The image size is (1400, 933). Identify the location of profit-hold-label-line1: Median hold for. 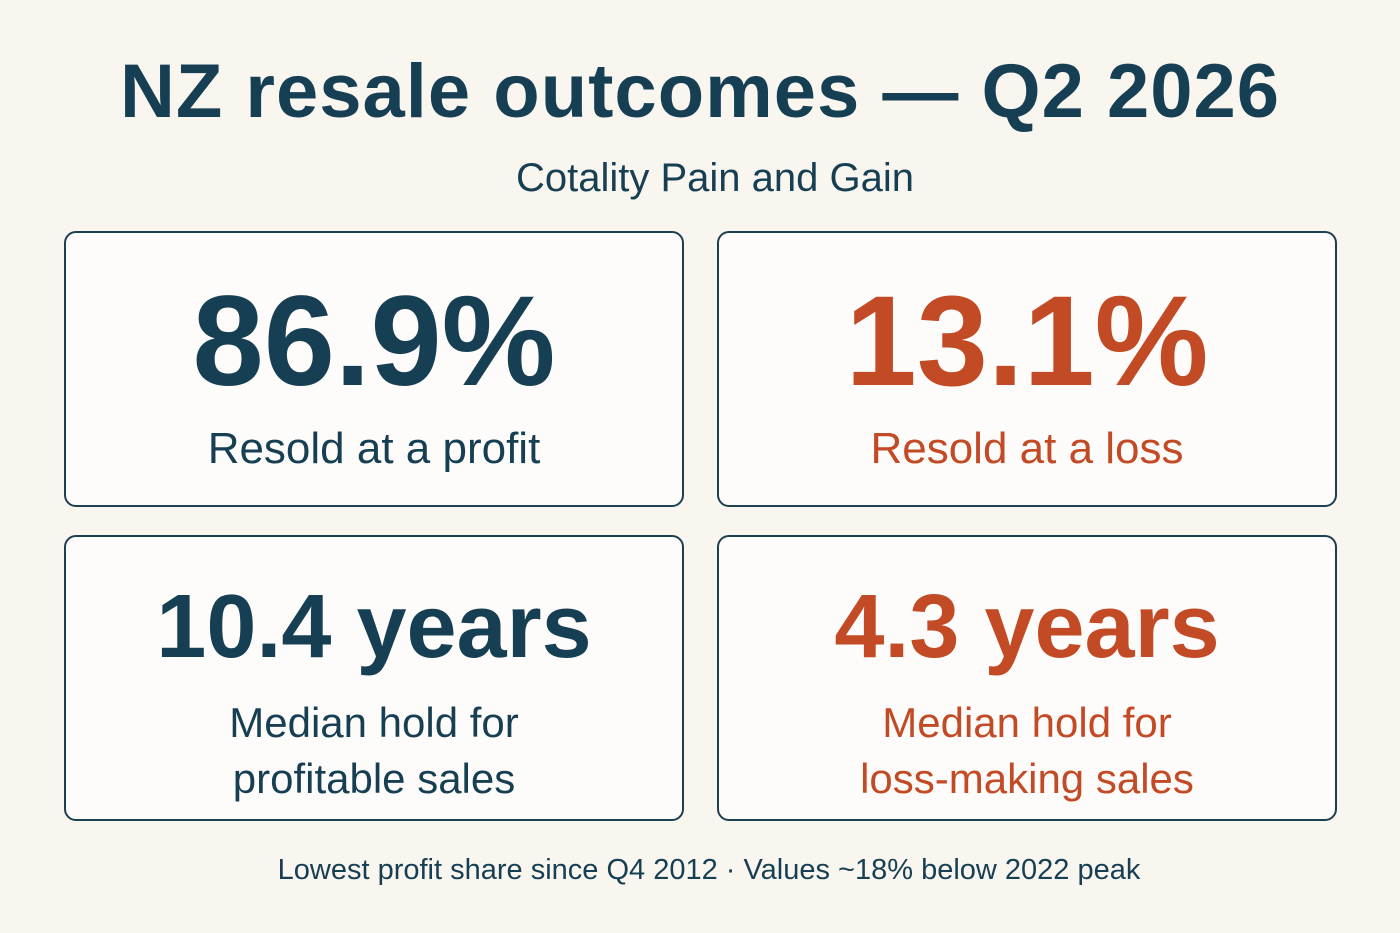
(374, 722).